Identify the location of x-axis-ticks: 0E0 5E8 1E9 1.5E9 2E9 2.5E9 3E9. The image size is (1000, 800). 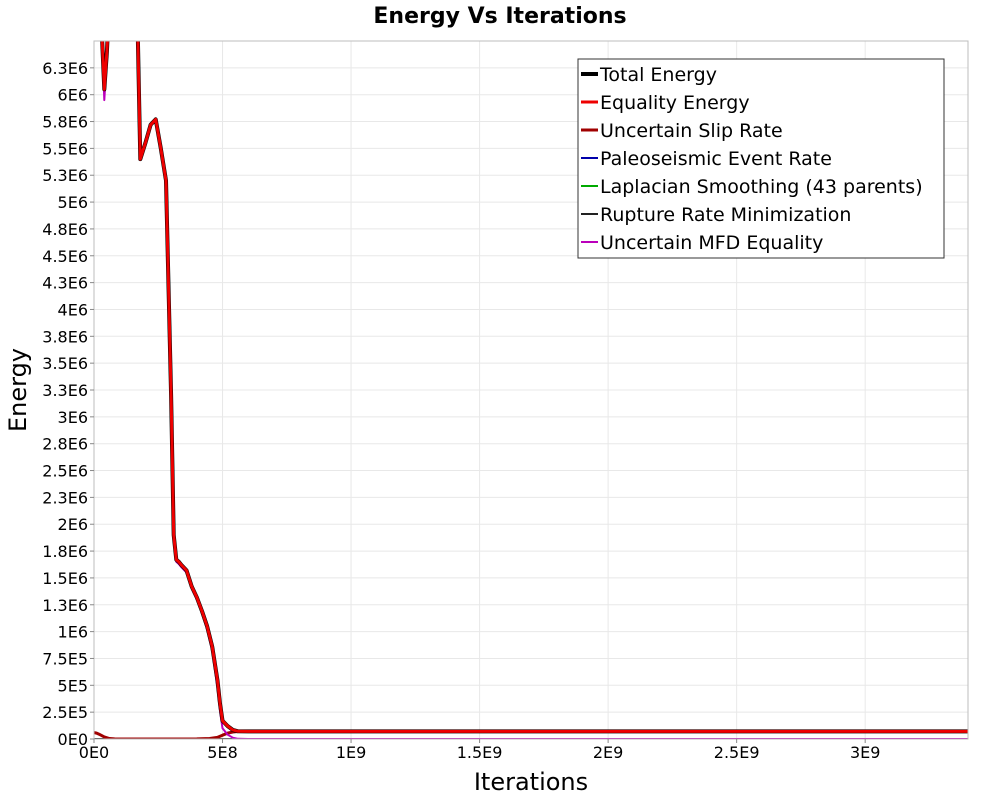
(479, 750).